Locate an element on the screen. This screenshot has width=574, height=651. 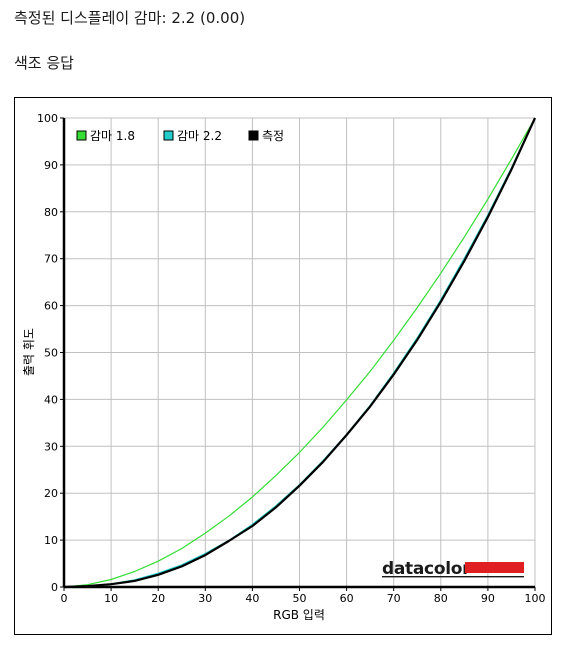
section-title: 색조 응답 is located at coordinates (44, 63).